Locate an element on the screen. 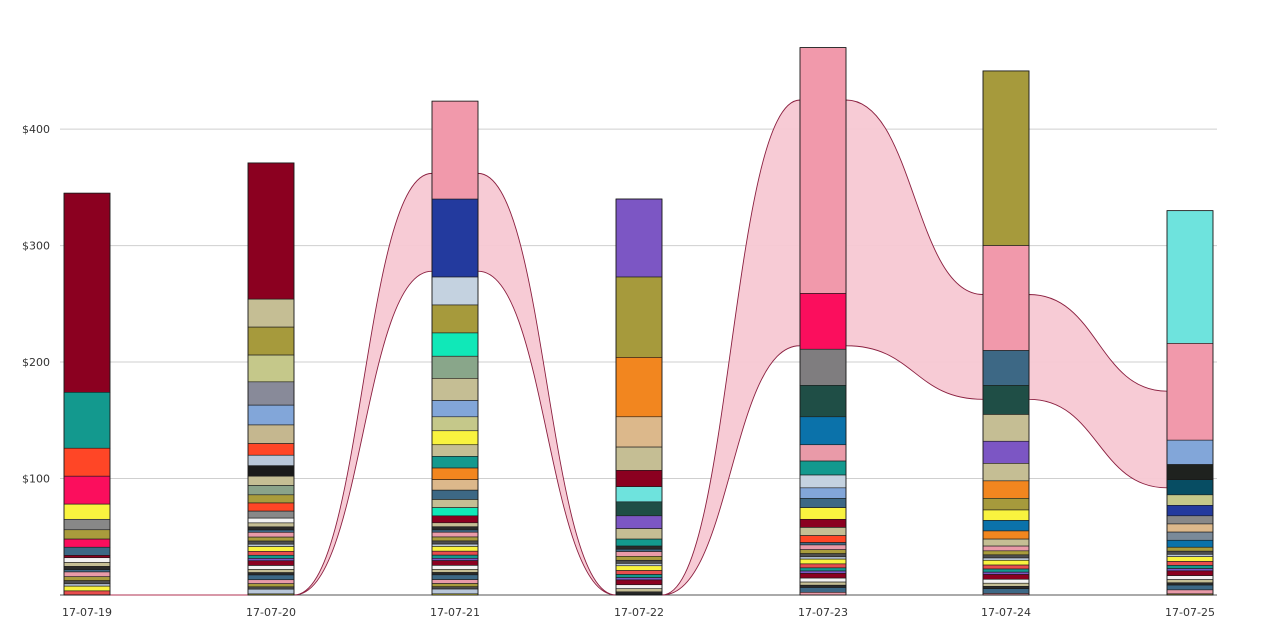  y-tick-label: $400 is located at coordinates (36, 129).